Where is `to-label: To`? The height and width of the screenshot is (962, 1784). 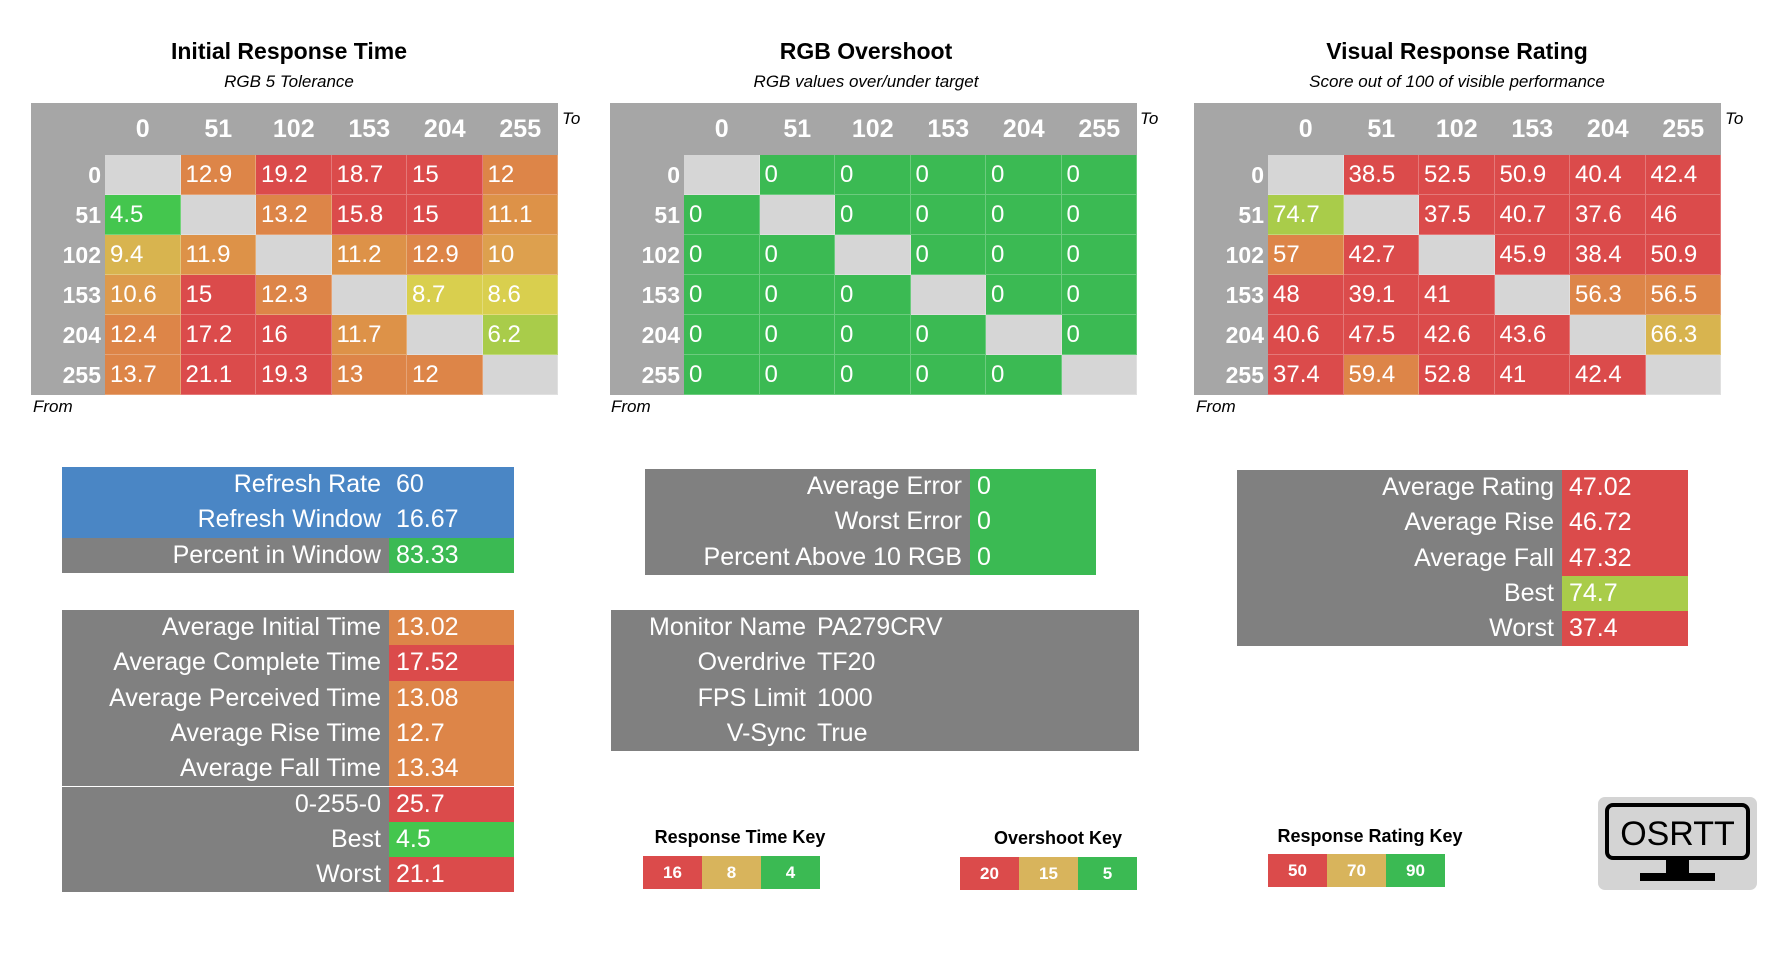 to-label: To is located at coordinates (1149, 118).